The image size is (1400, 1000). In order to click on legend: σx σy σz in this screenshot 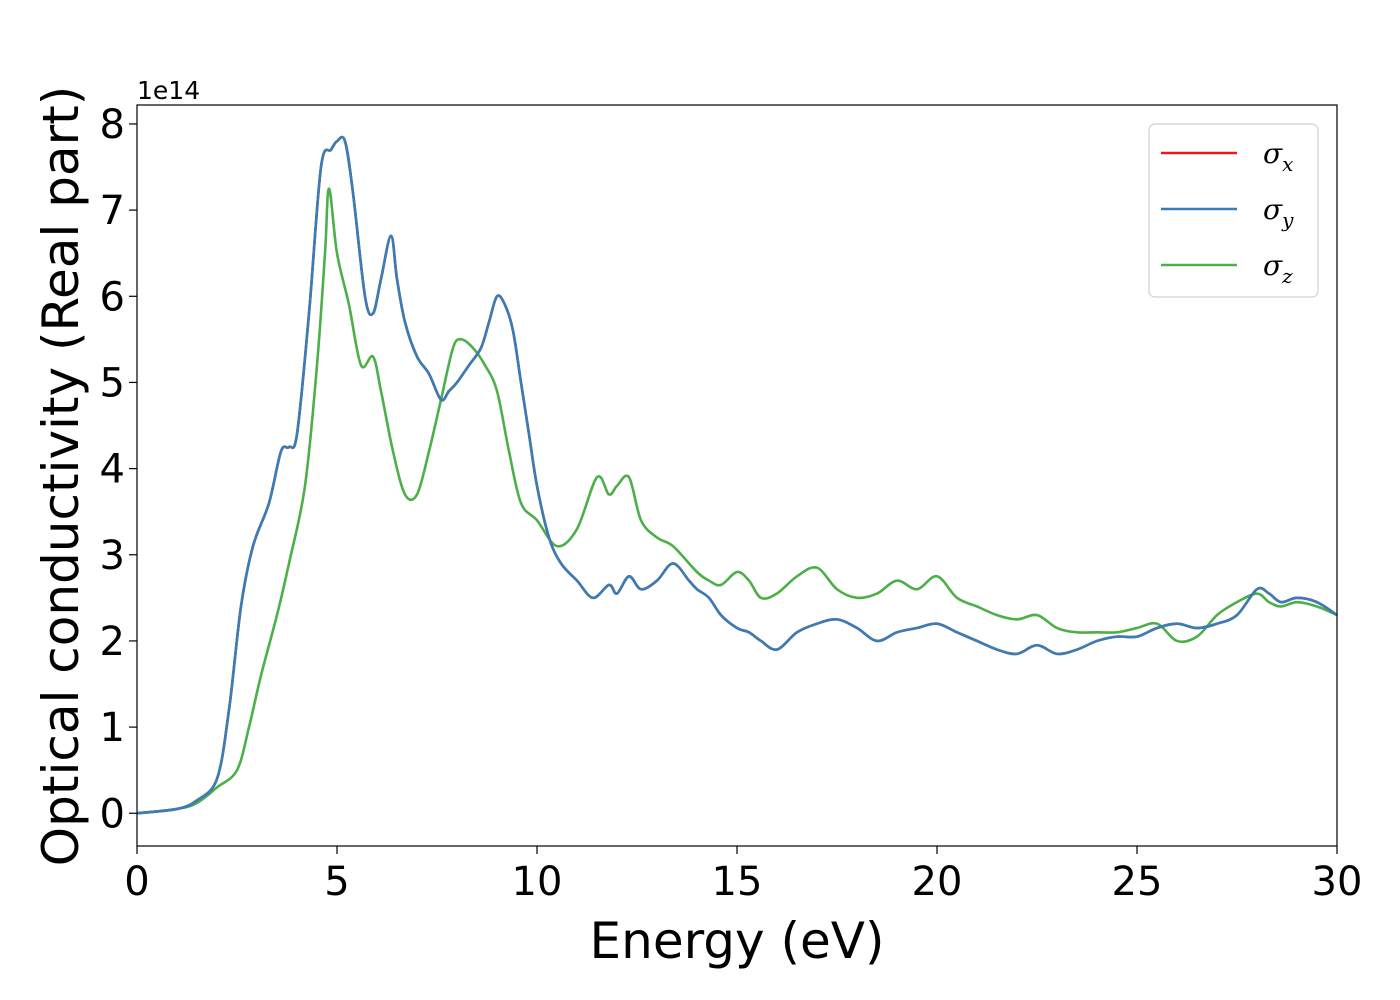, I will do `click(1233, 210)`.